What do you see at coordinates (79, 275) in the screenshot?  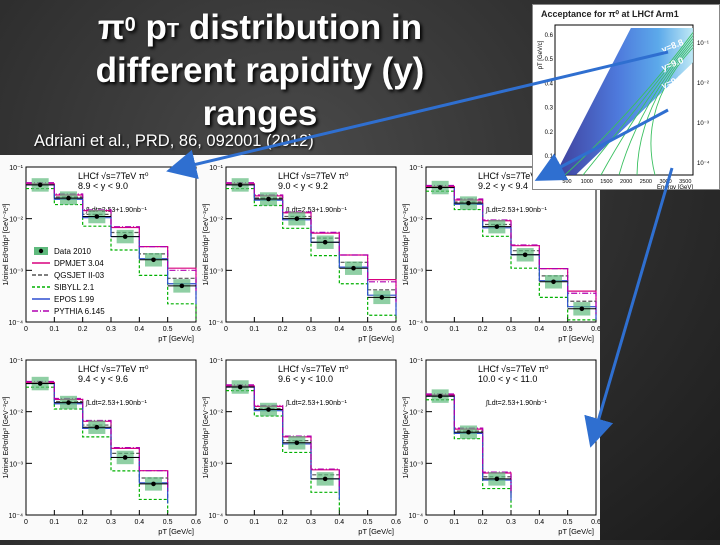 I see `legend-label-qgsjet: QGSJET II-03` at bounding box center [79, 275].